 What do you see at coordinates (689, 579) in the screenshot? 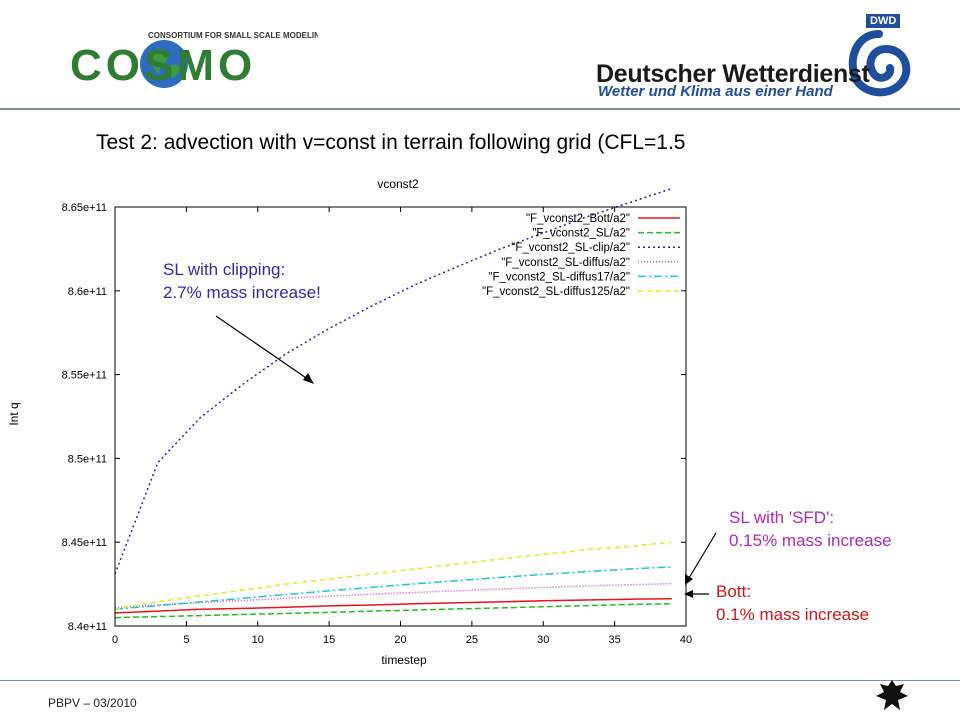
I see `sfd-arrowhead` at bounding box center [689, 579].